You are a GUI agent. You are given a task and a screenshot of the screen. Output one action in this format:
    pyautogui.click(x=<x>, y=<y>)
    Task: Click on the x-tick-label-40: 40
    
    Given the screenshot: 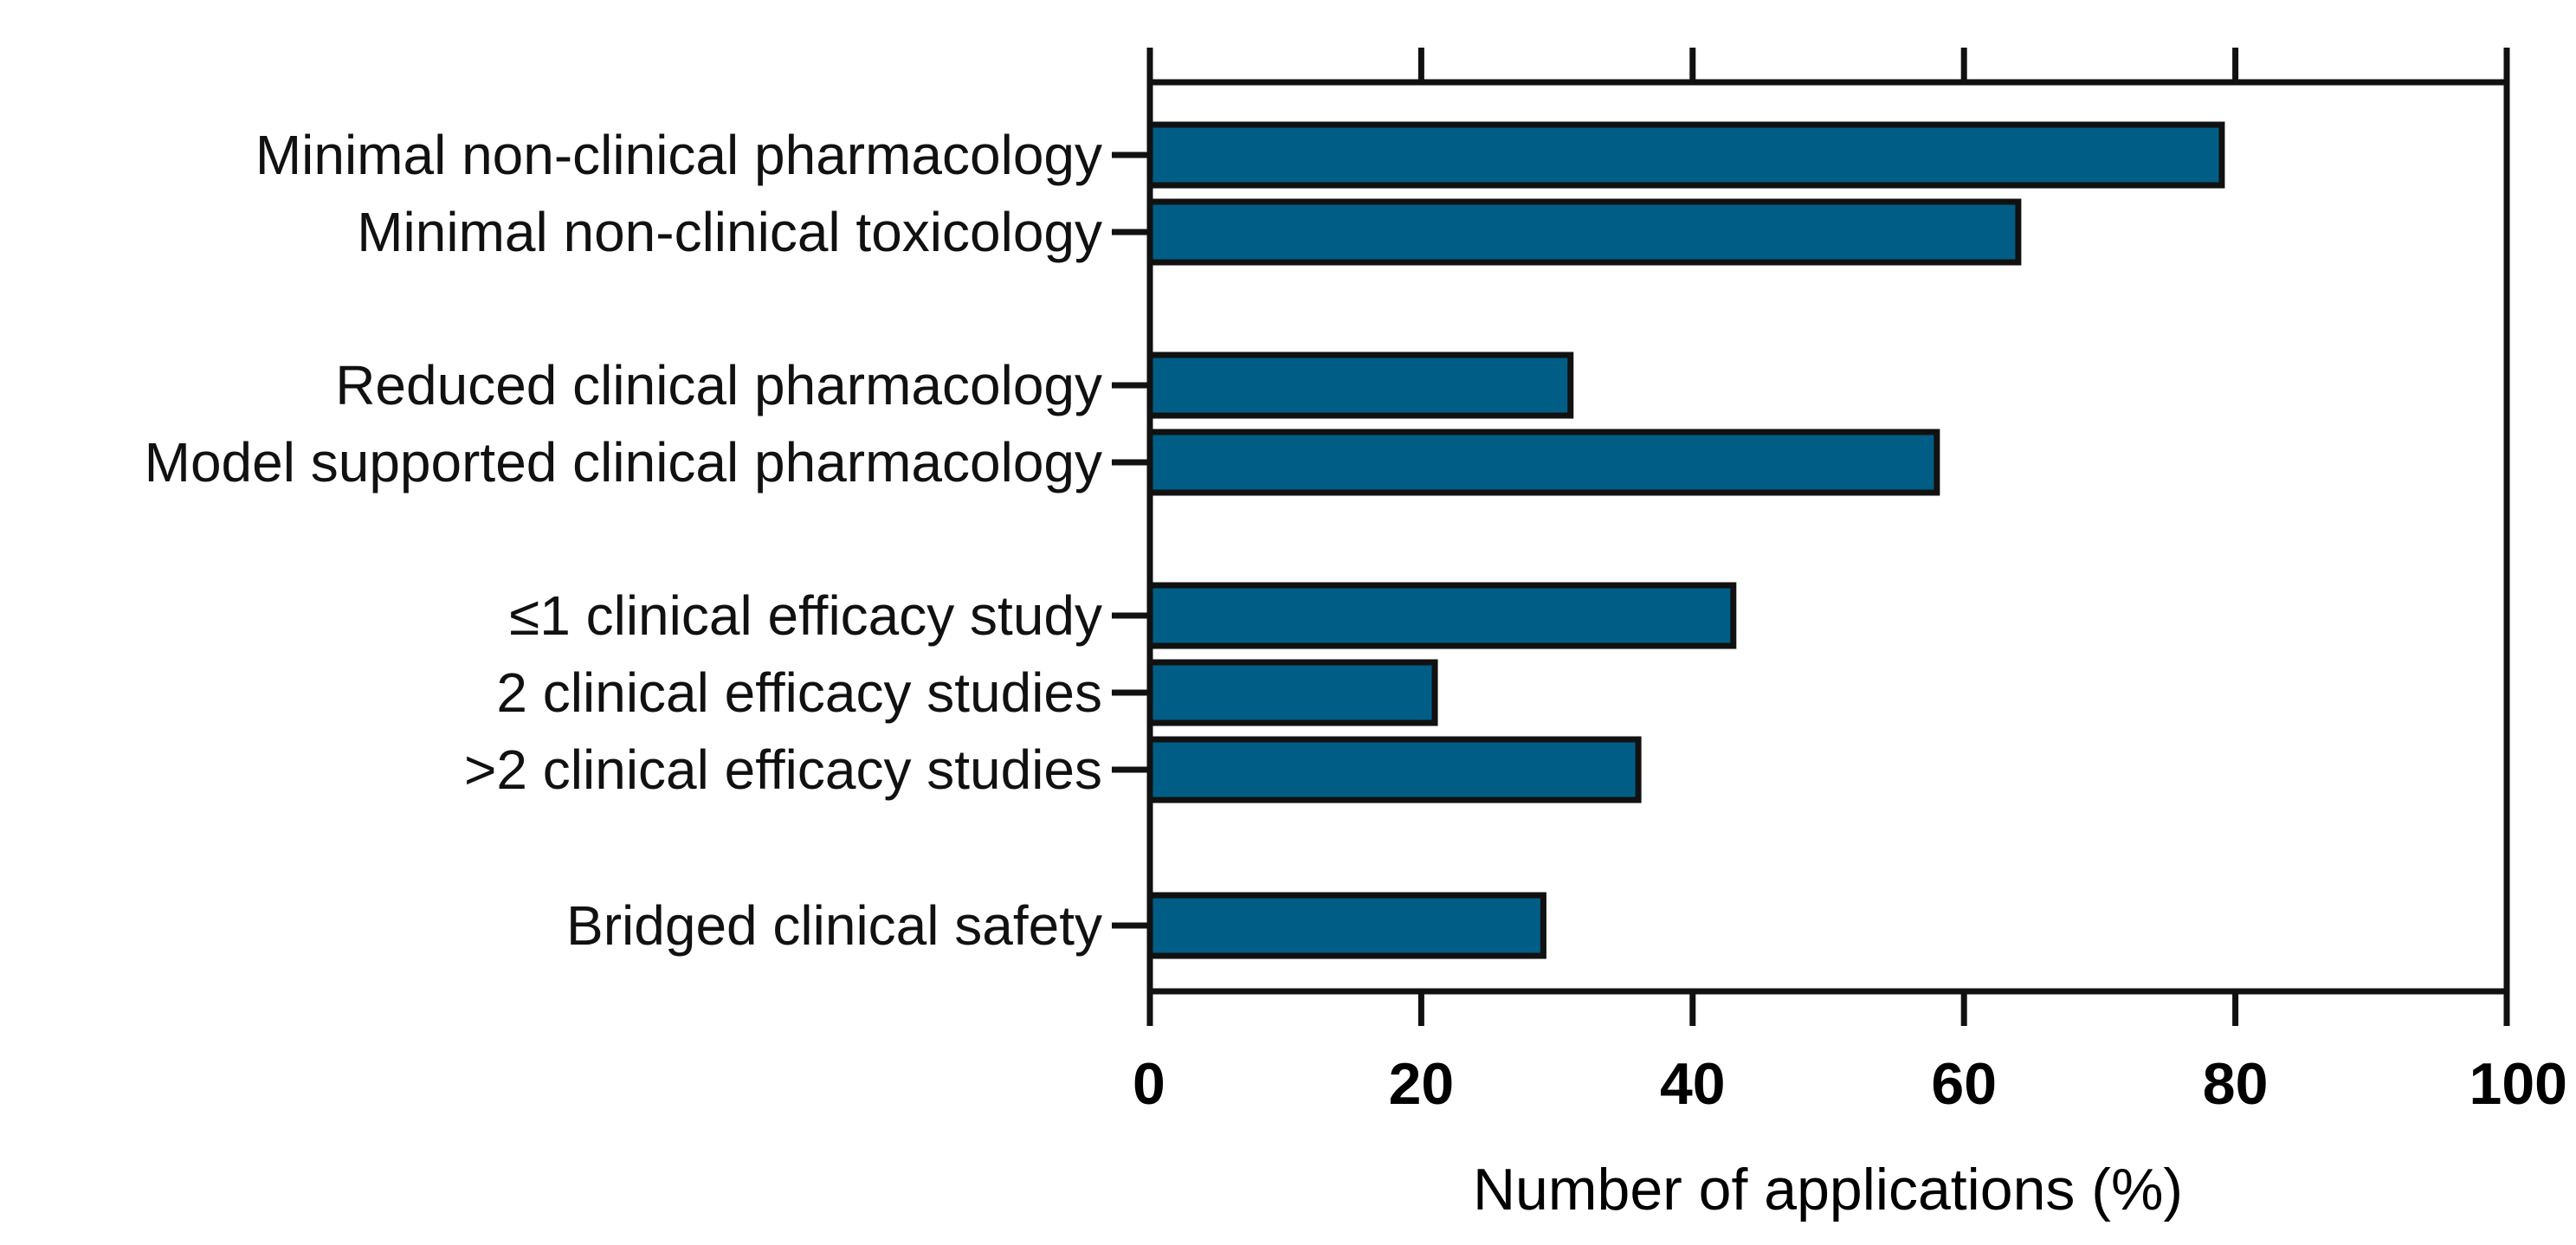 What is the action you would take?
    pyautogui.click(x=1693, y=1084)
    